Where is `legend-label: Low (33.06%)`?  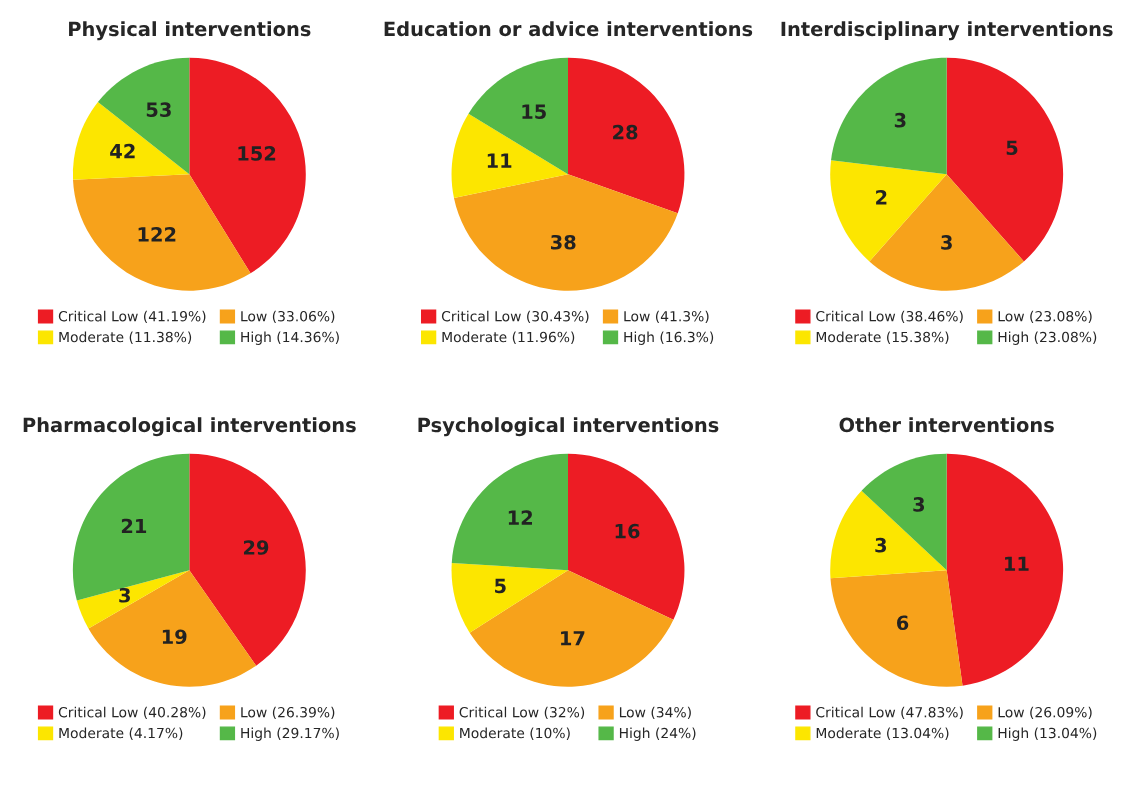
legend-label: Low (33.06%) is located at coordinates (288, 317).